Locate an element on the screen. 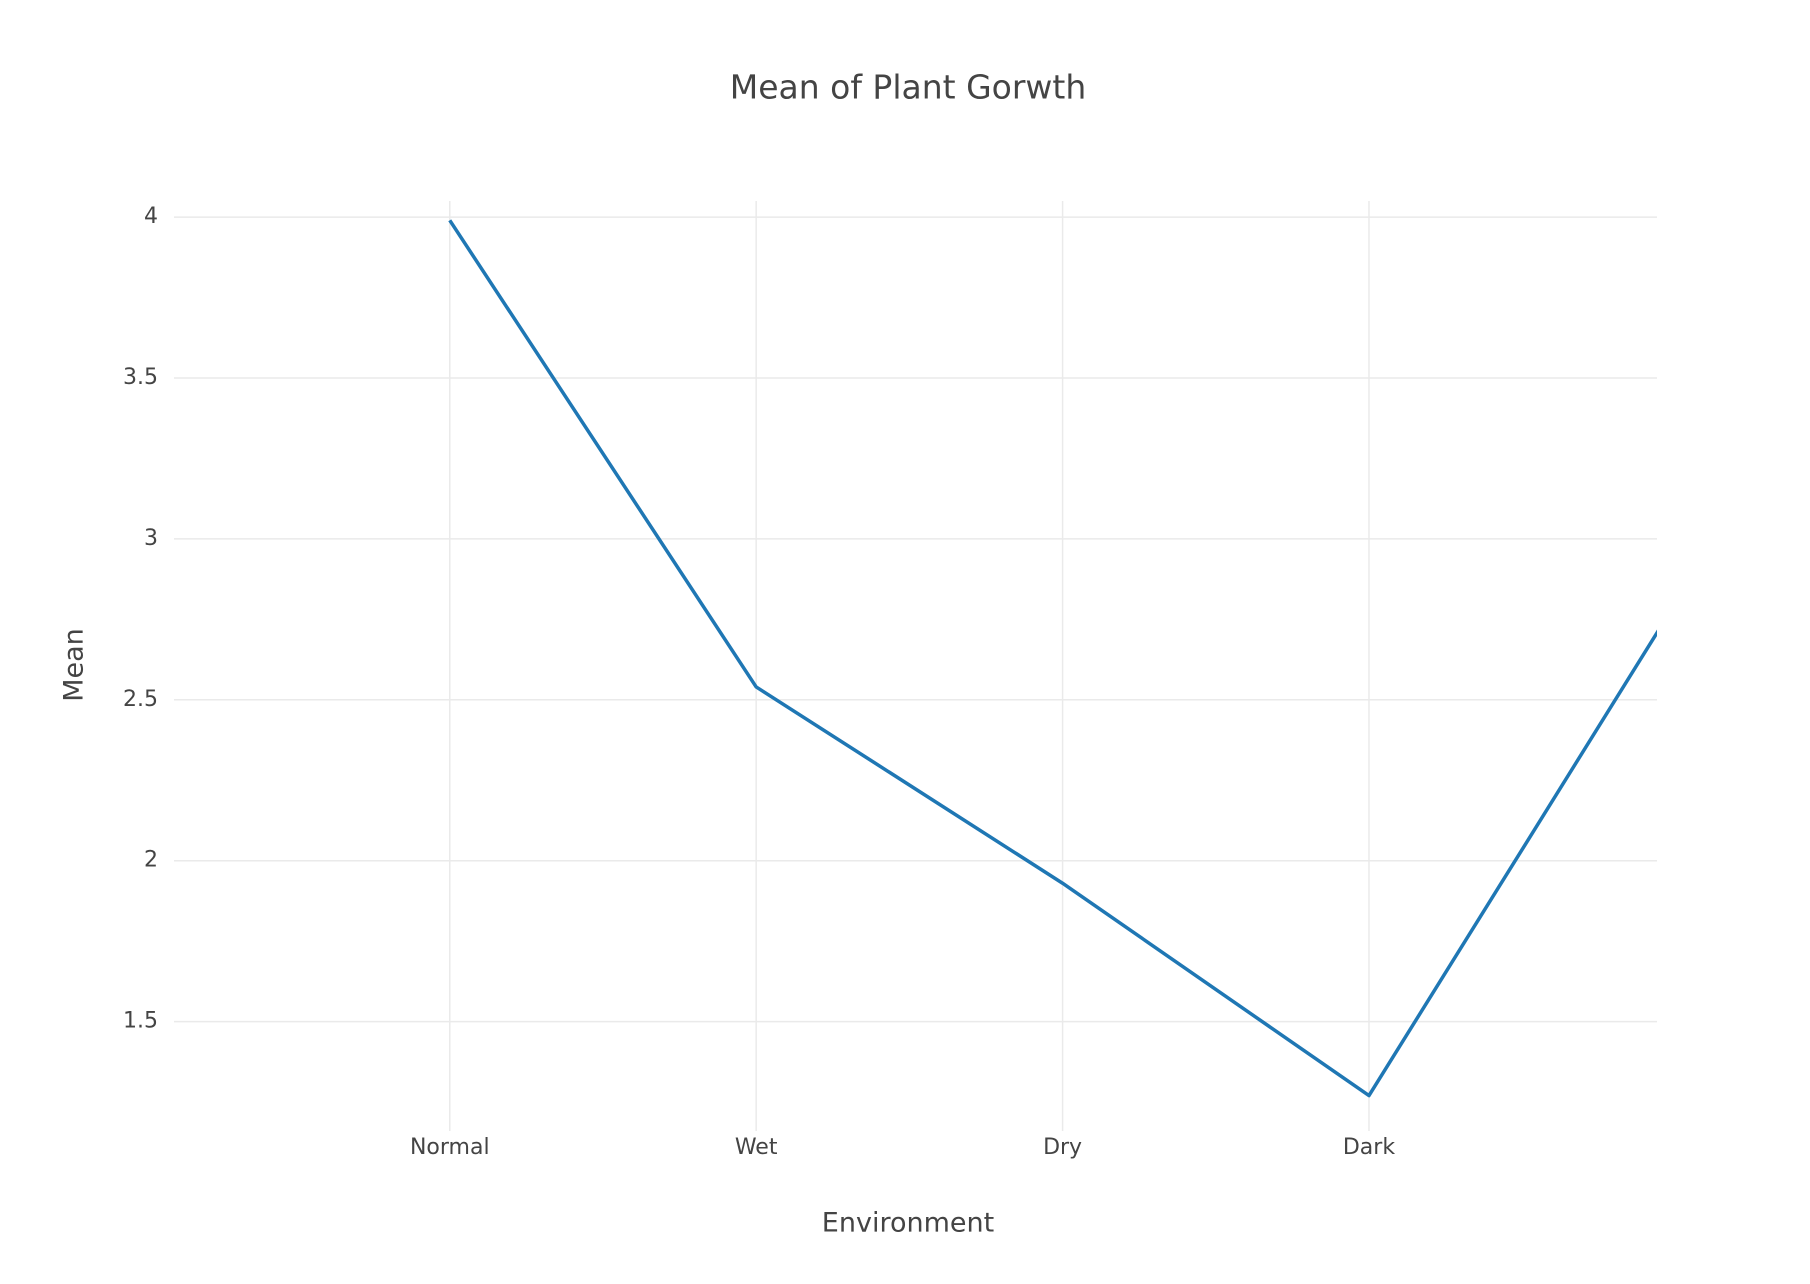 The image size is (1810, 1284). x-tick-label: Wet is located at coordinates (756, 1147).